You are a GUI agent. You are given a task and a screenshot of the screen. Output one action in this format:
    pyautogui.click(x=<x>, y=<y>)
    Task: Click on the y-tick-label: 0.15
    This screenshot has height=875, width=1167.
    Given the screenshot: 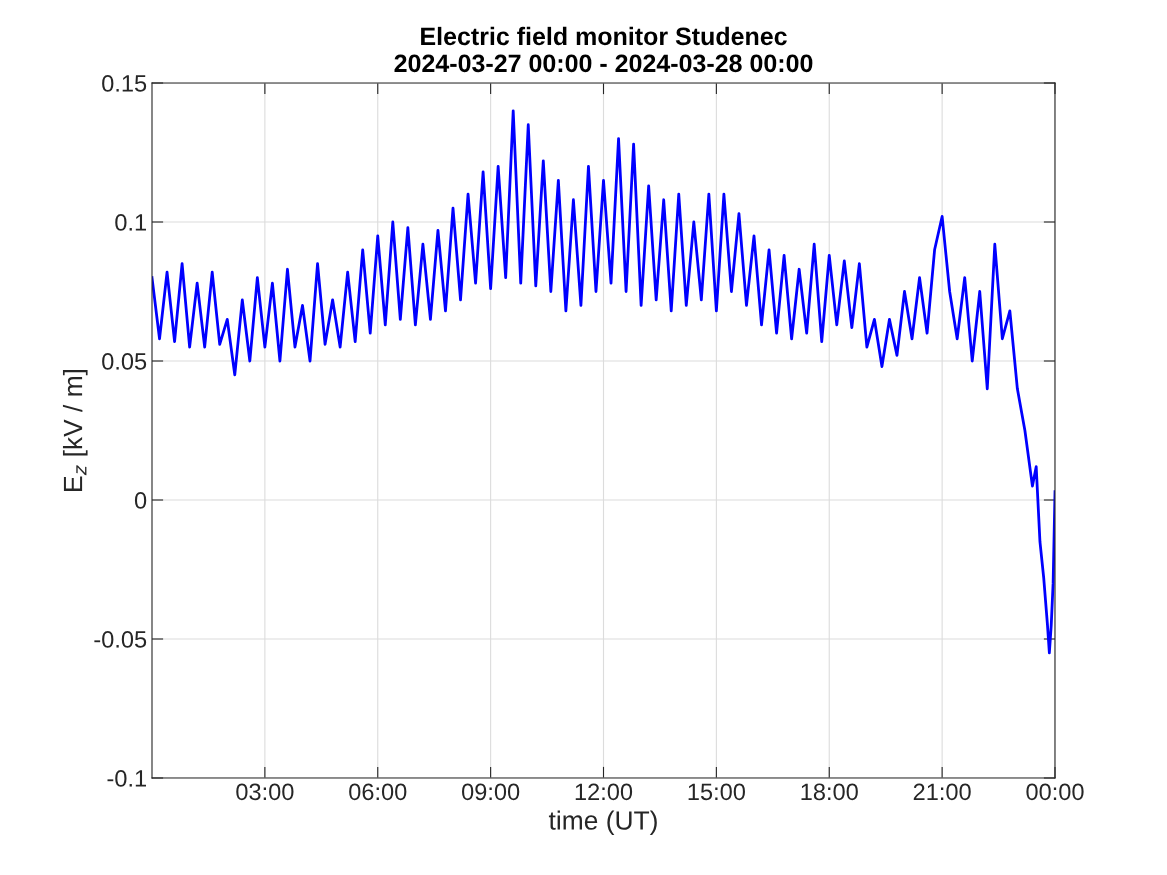 What is the action you would take?
    pyautogui.click(x=124, y=83)
    